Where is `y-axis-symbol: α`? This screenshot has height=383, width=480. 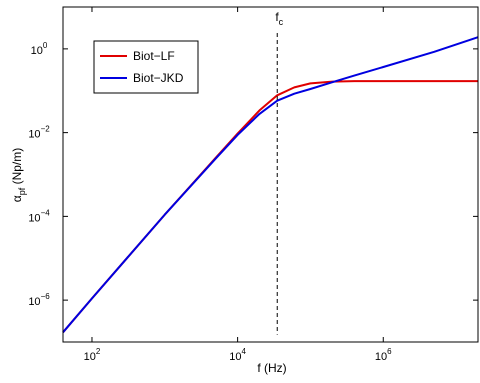 y-axis-symbol: α is located at coordinates (17, 198).